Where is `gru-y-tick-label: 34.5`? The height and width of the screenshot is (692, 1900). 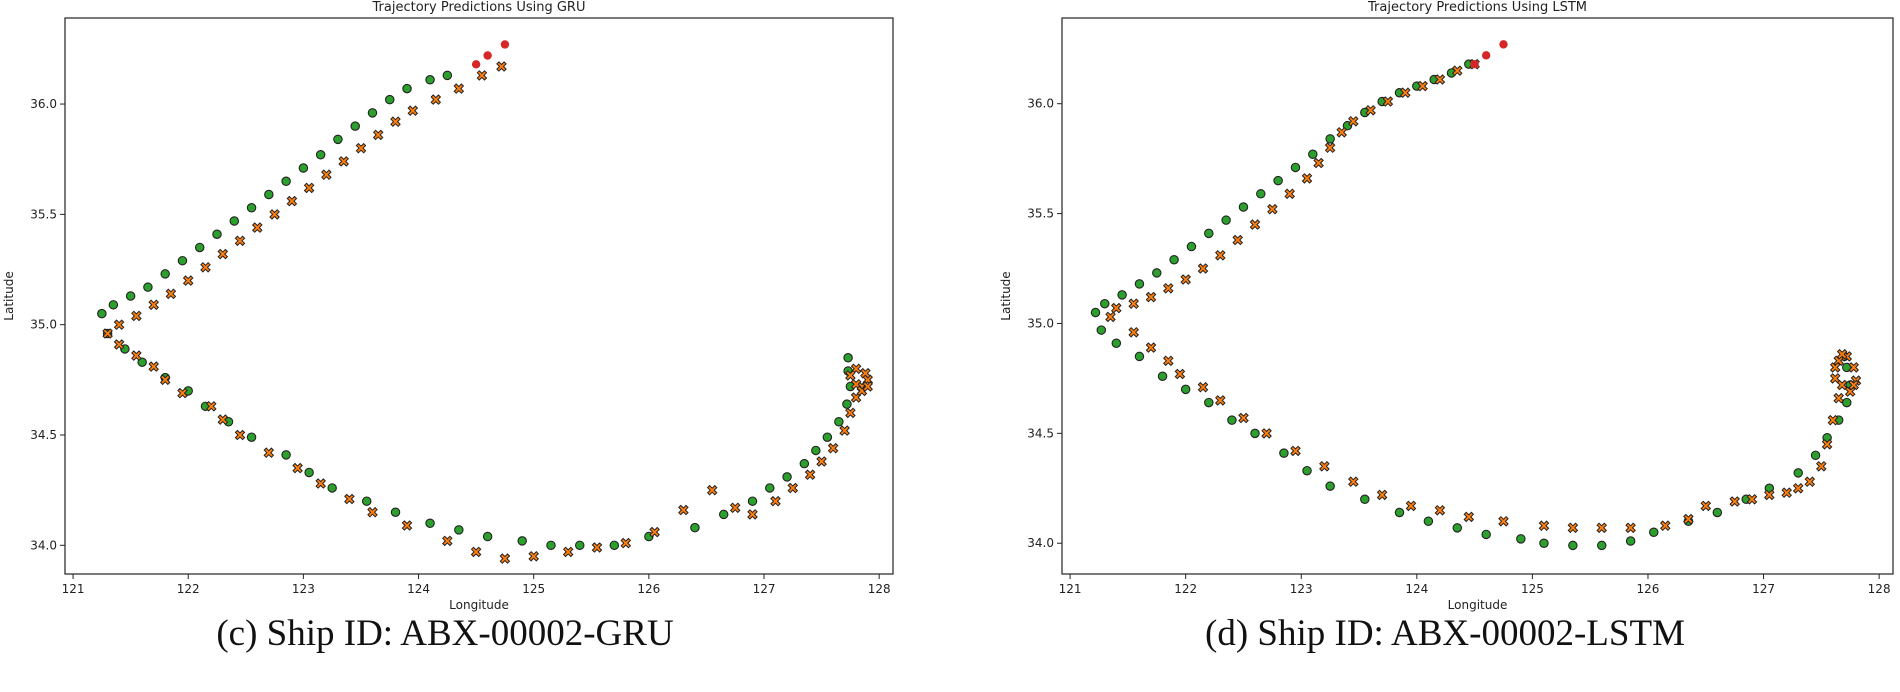 gru-y-tick-label: 34.5 is located at coordinates (43, 435).